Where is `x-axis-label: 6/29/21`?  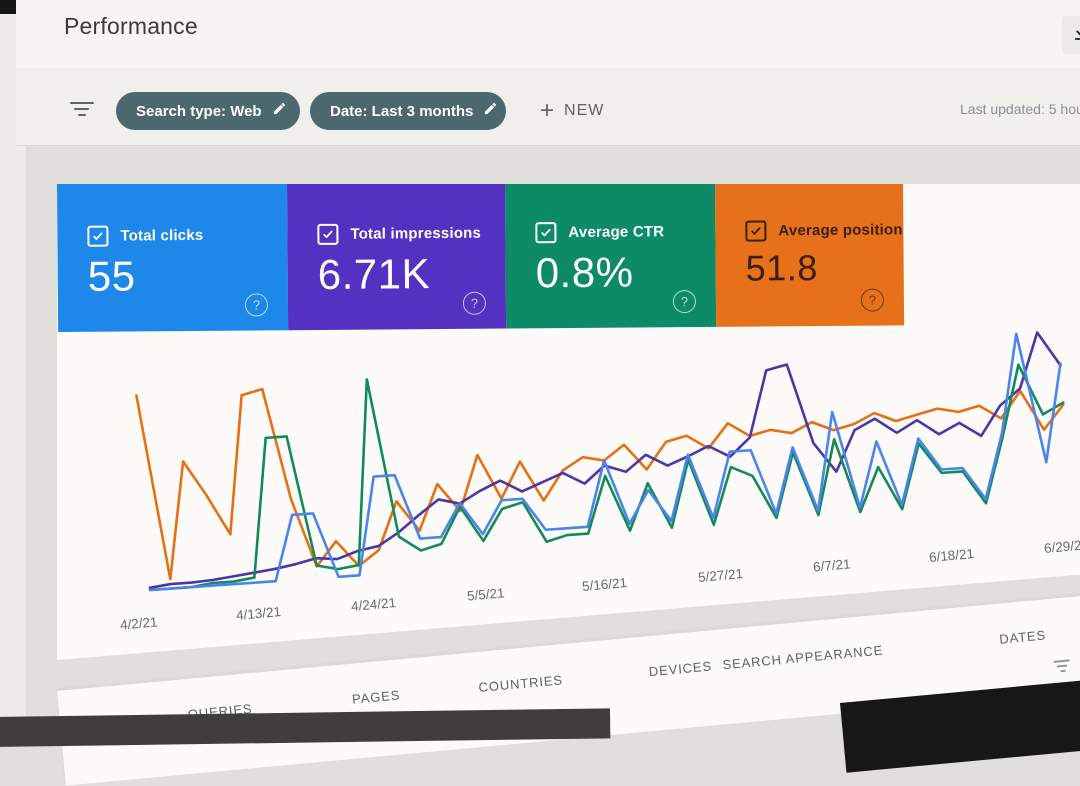 x-axis-label: 6/29/21 is located at coordinates (1061, 546).